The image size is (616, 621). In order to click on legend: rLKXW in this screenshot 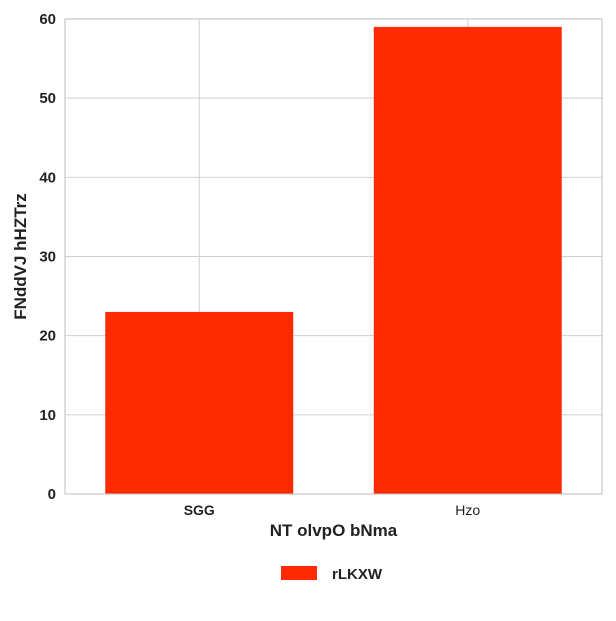, I will do `click(332, 574)`.